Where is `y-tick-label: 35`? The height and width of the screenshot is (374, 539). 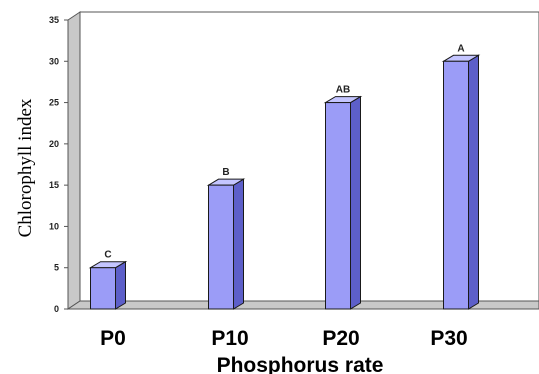 y-tick-label: 35 is located at coordinates (54, 20).